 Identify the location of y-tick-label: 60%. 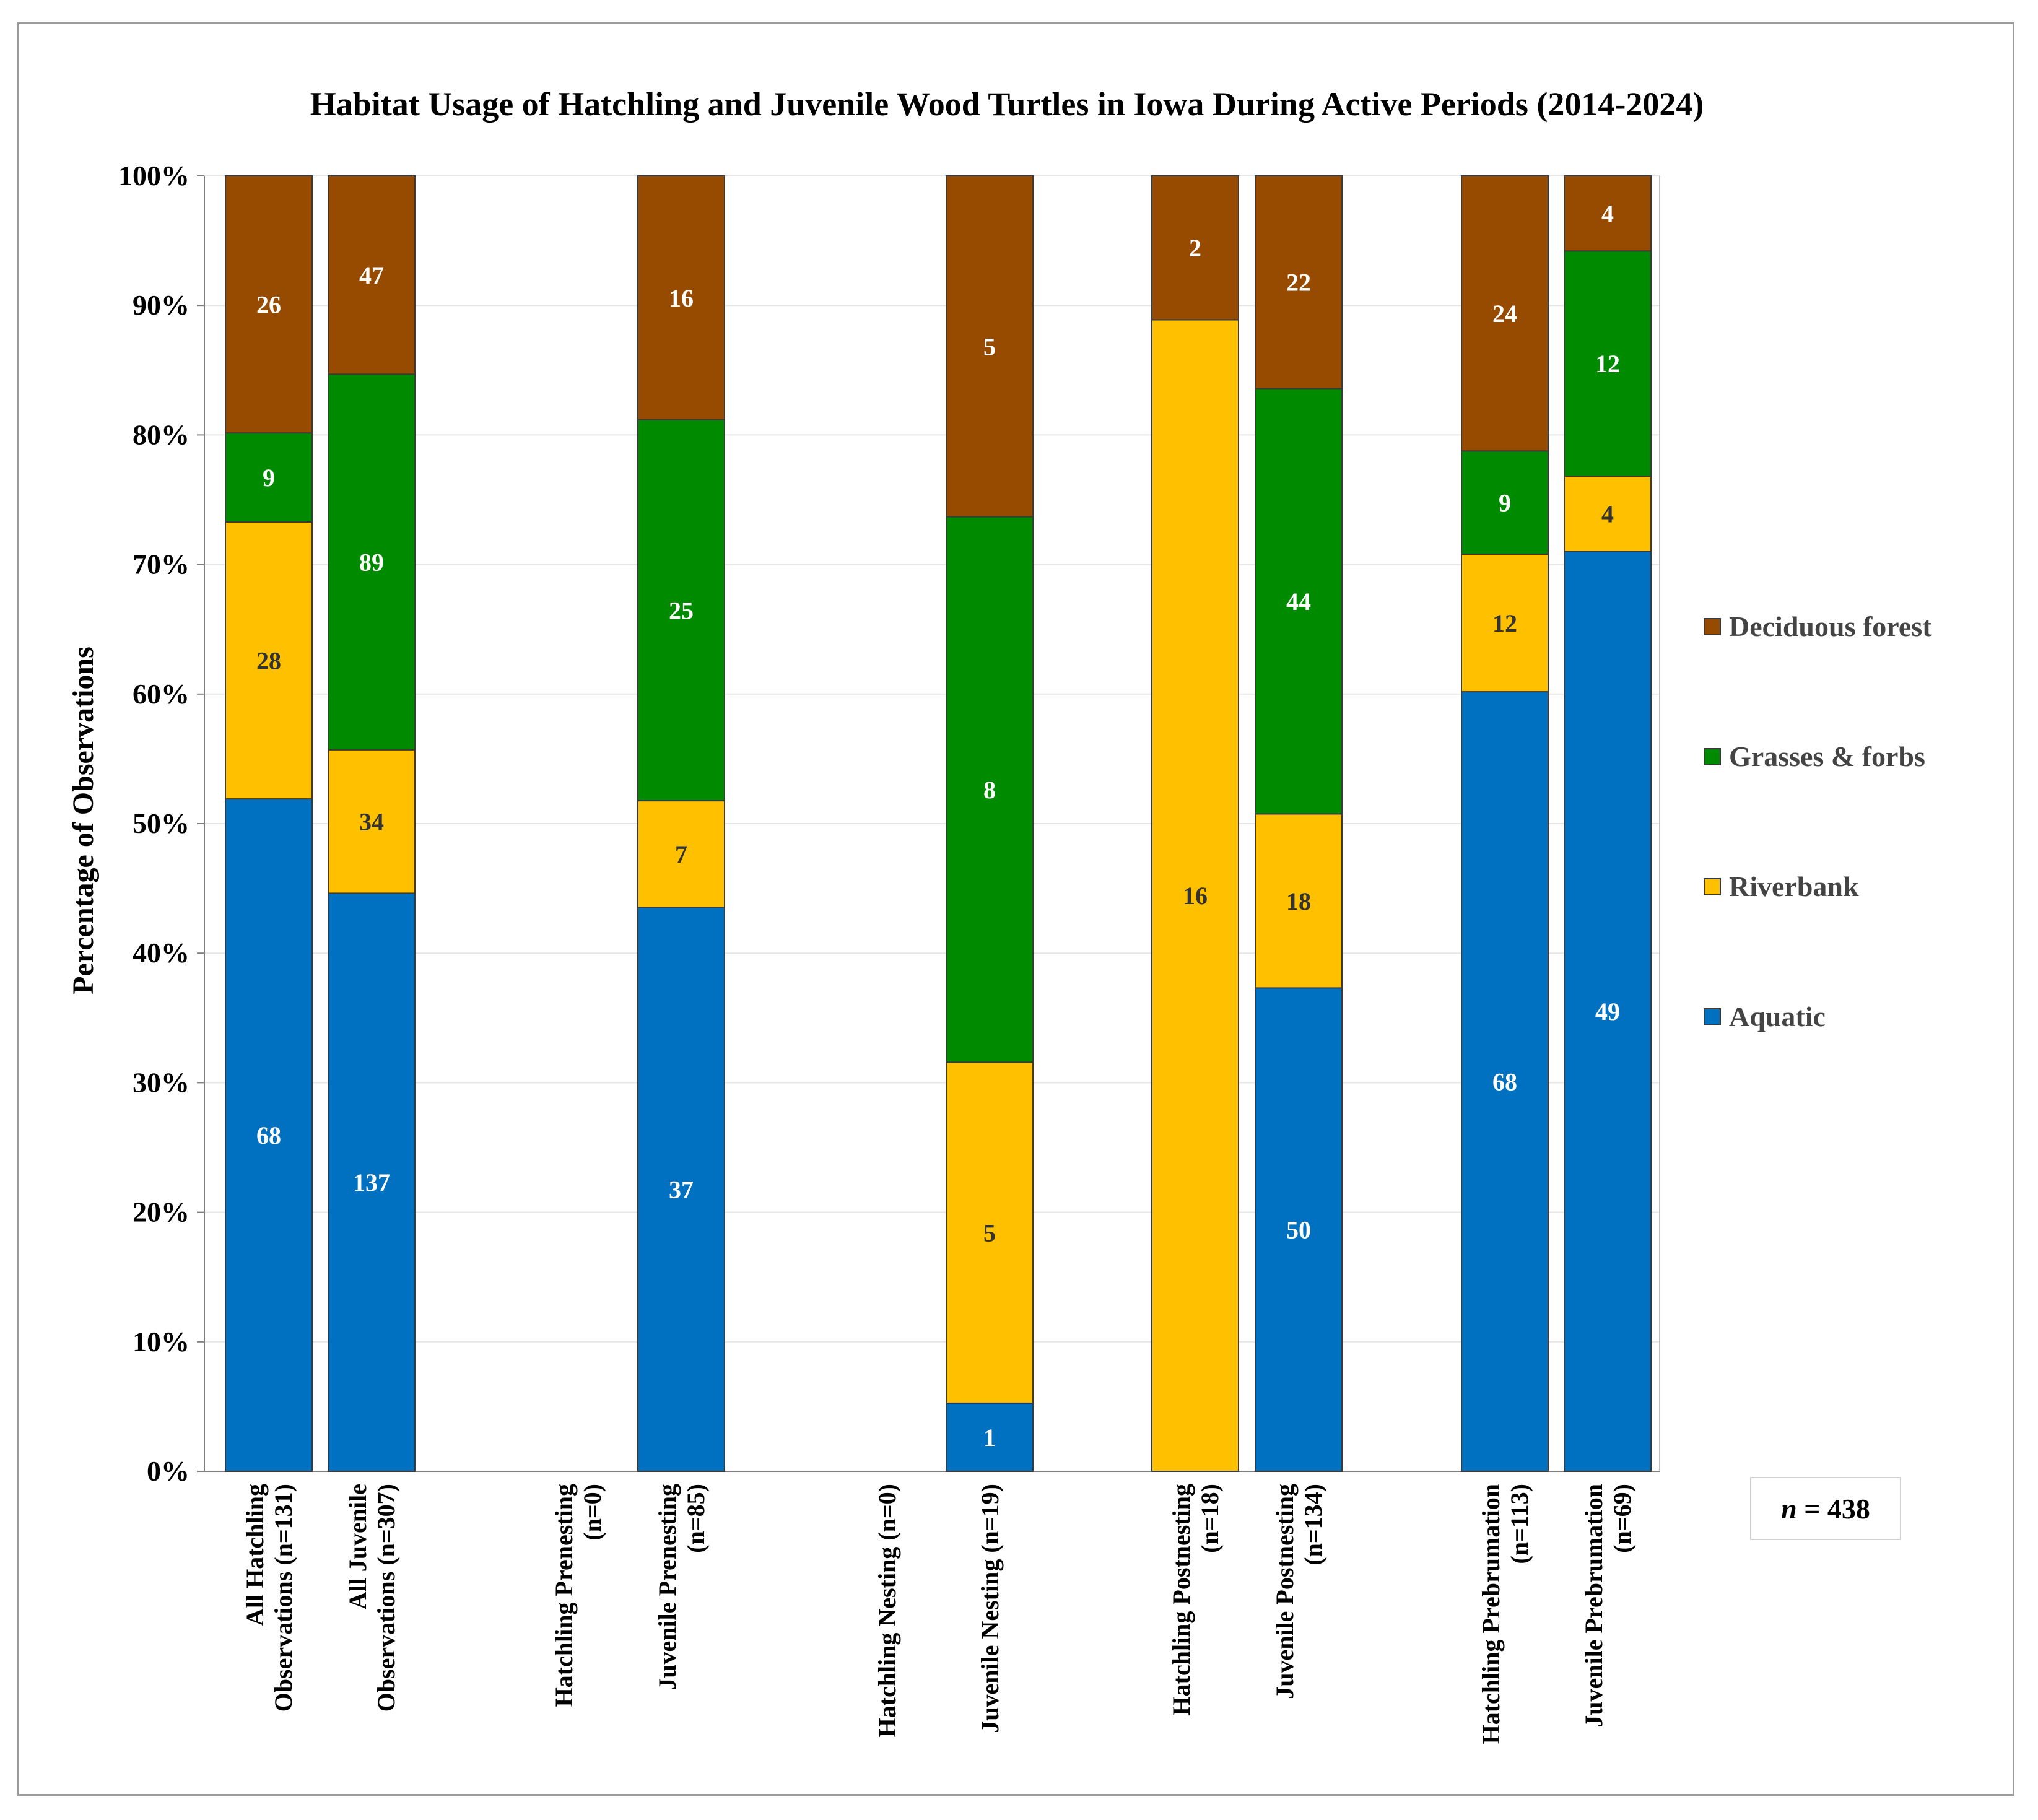
(161, 694).